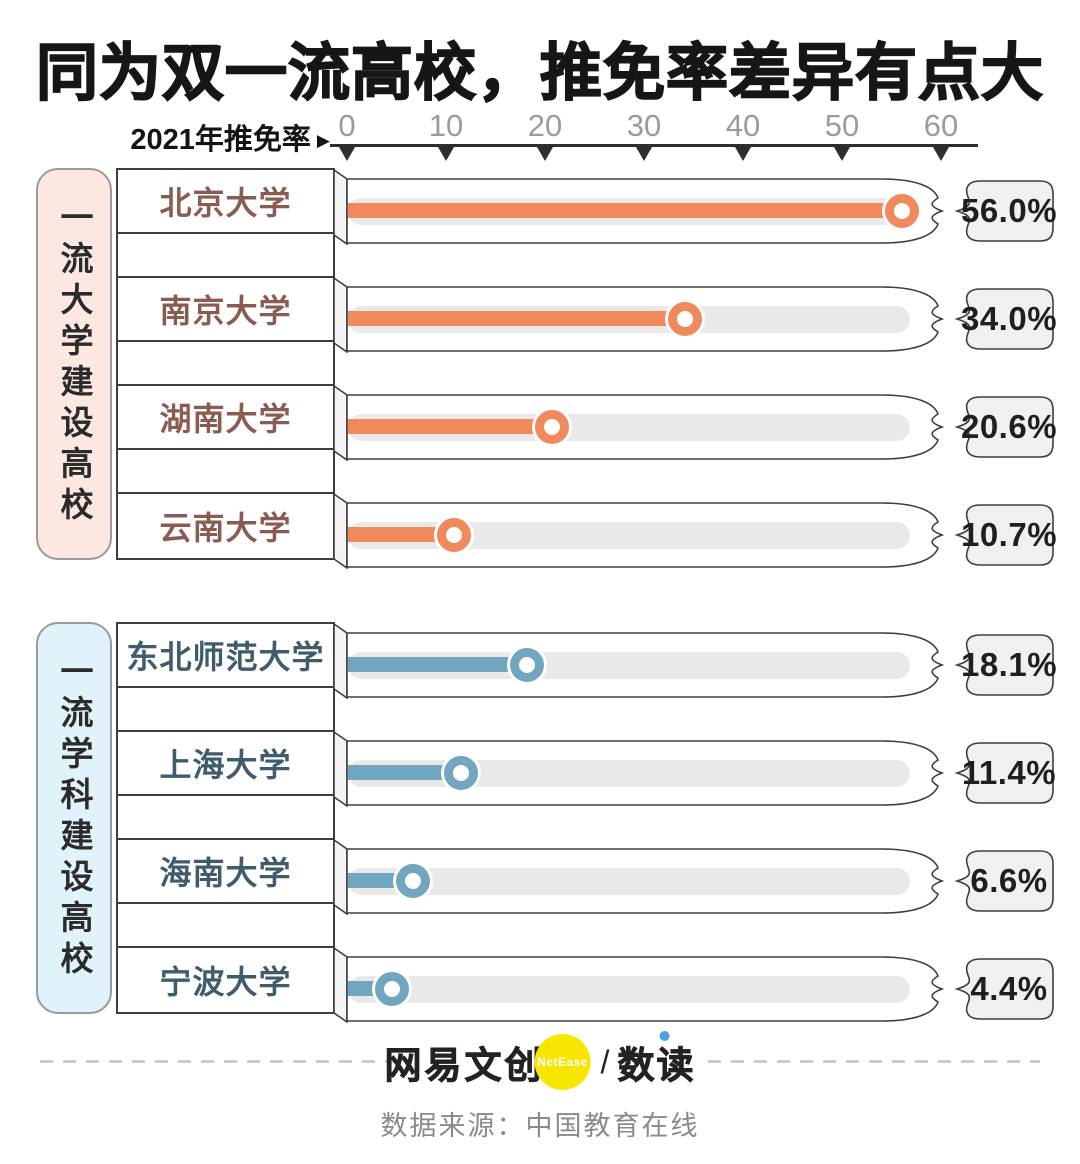  I want to click on axis-arrow-icon: ▶, so click(323, 140).